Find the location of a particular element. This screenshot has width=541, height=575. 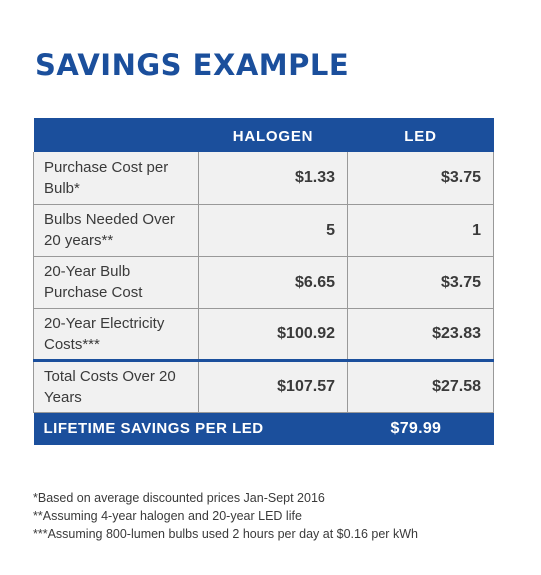

led-value: $23.83 is located at coordinates (420, 334).